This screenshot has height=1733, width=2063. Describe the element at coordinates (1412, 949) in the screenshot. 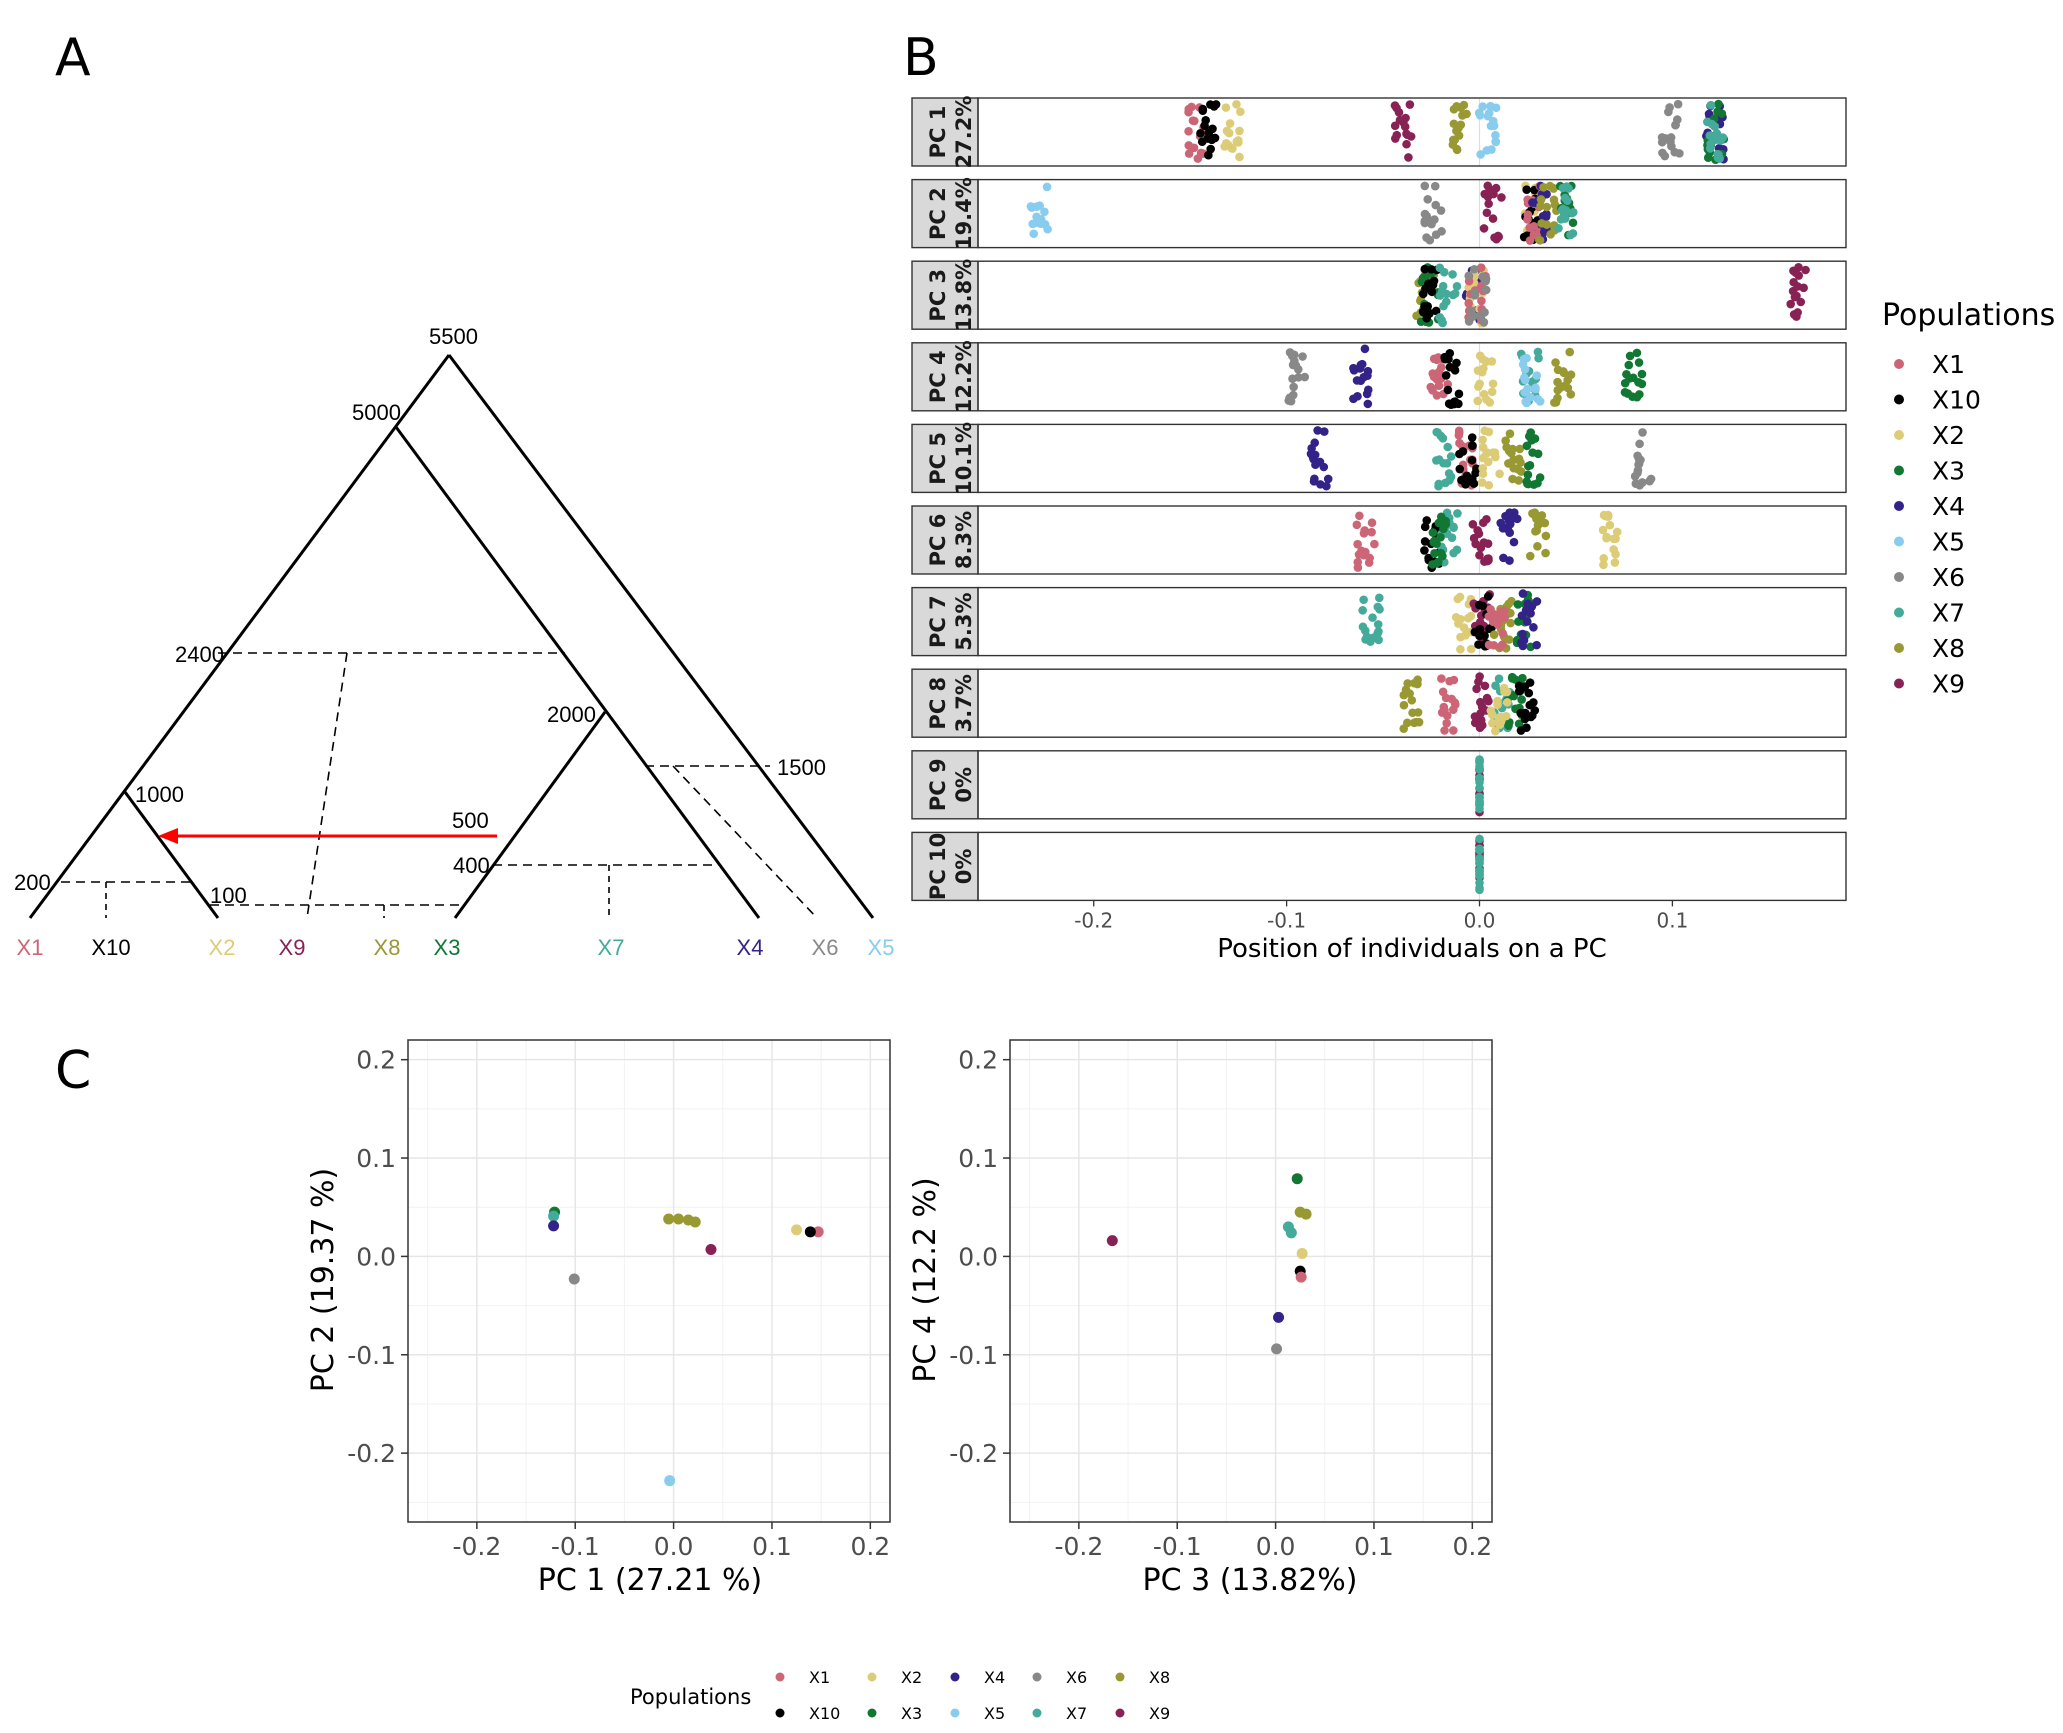

I see `panel-b-x-label: Position of individuals on a PC` at that location.